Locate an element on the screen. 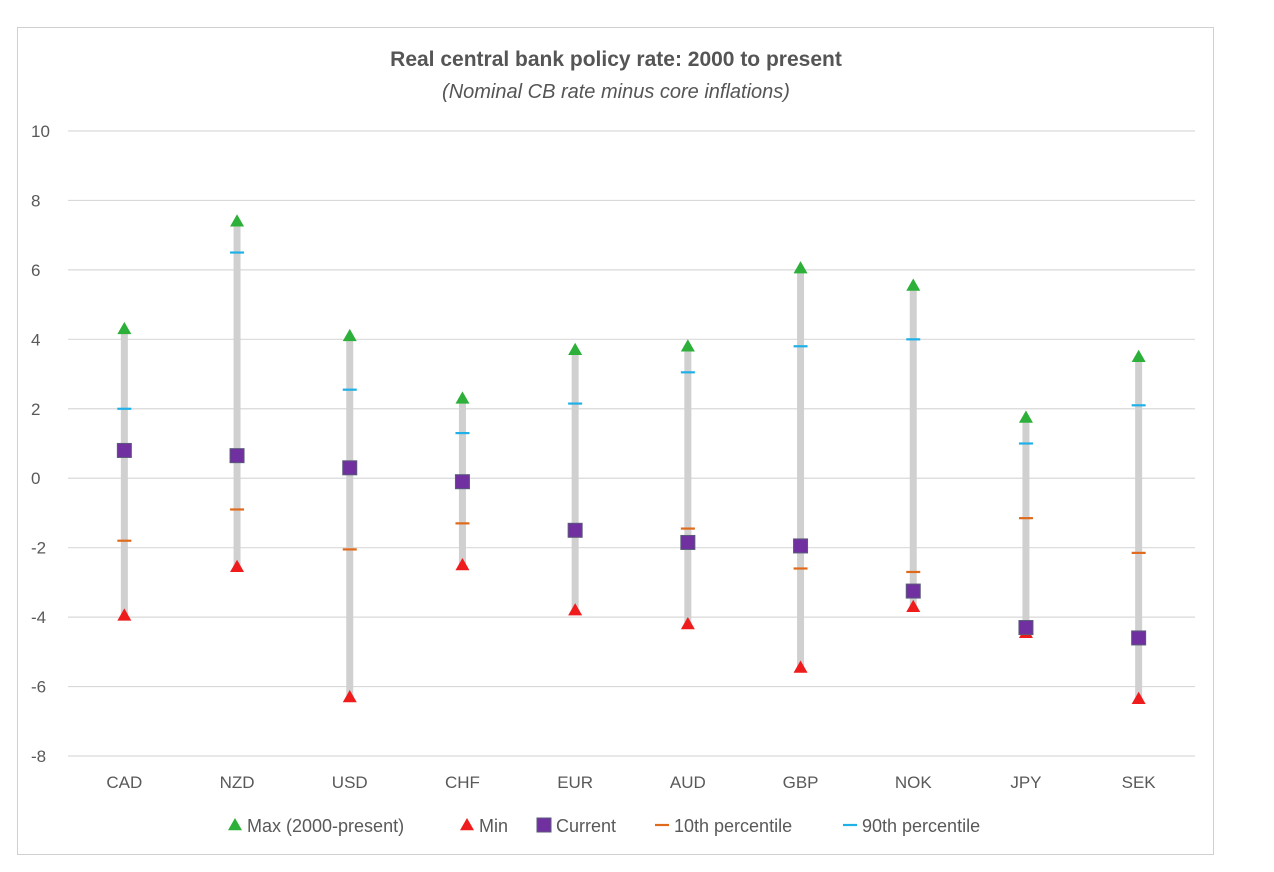 The height and width of the screenshot is (872, 1274). x-axis-ticks: CAD NZD USD CHF EUR AUD GBP NOK JPY SEK is located at coordinates (631, 782).